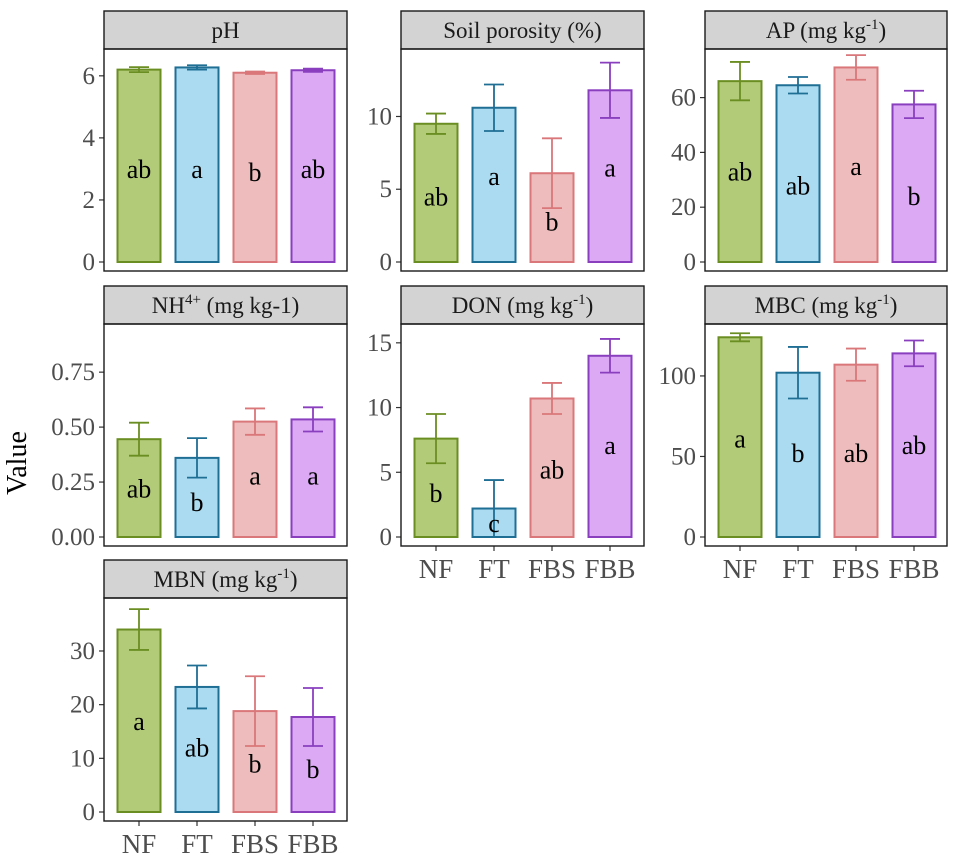  Describe the element at coordinates (193, 300) in the screenshot. I see `panel-title-superscript: 4+` at that location.